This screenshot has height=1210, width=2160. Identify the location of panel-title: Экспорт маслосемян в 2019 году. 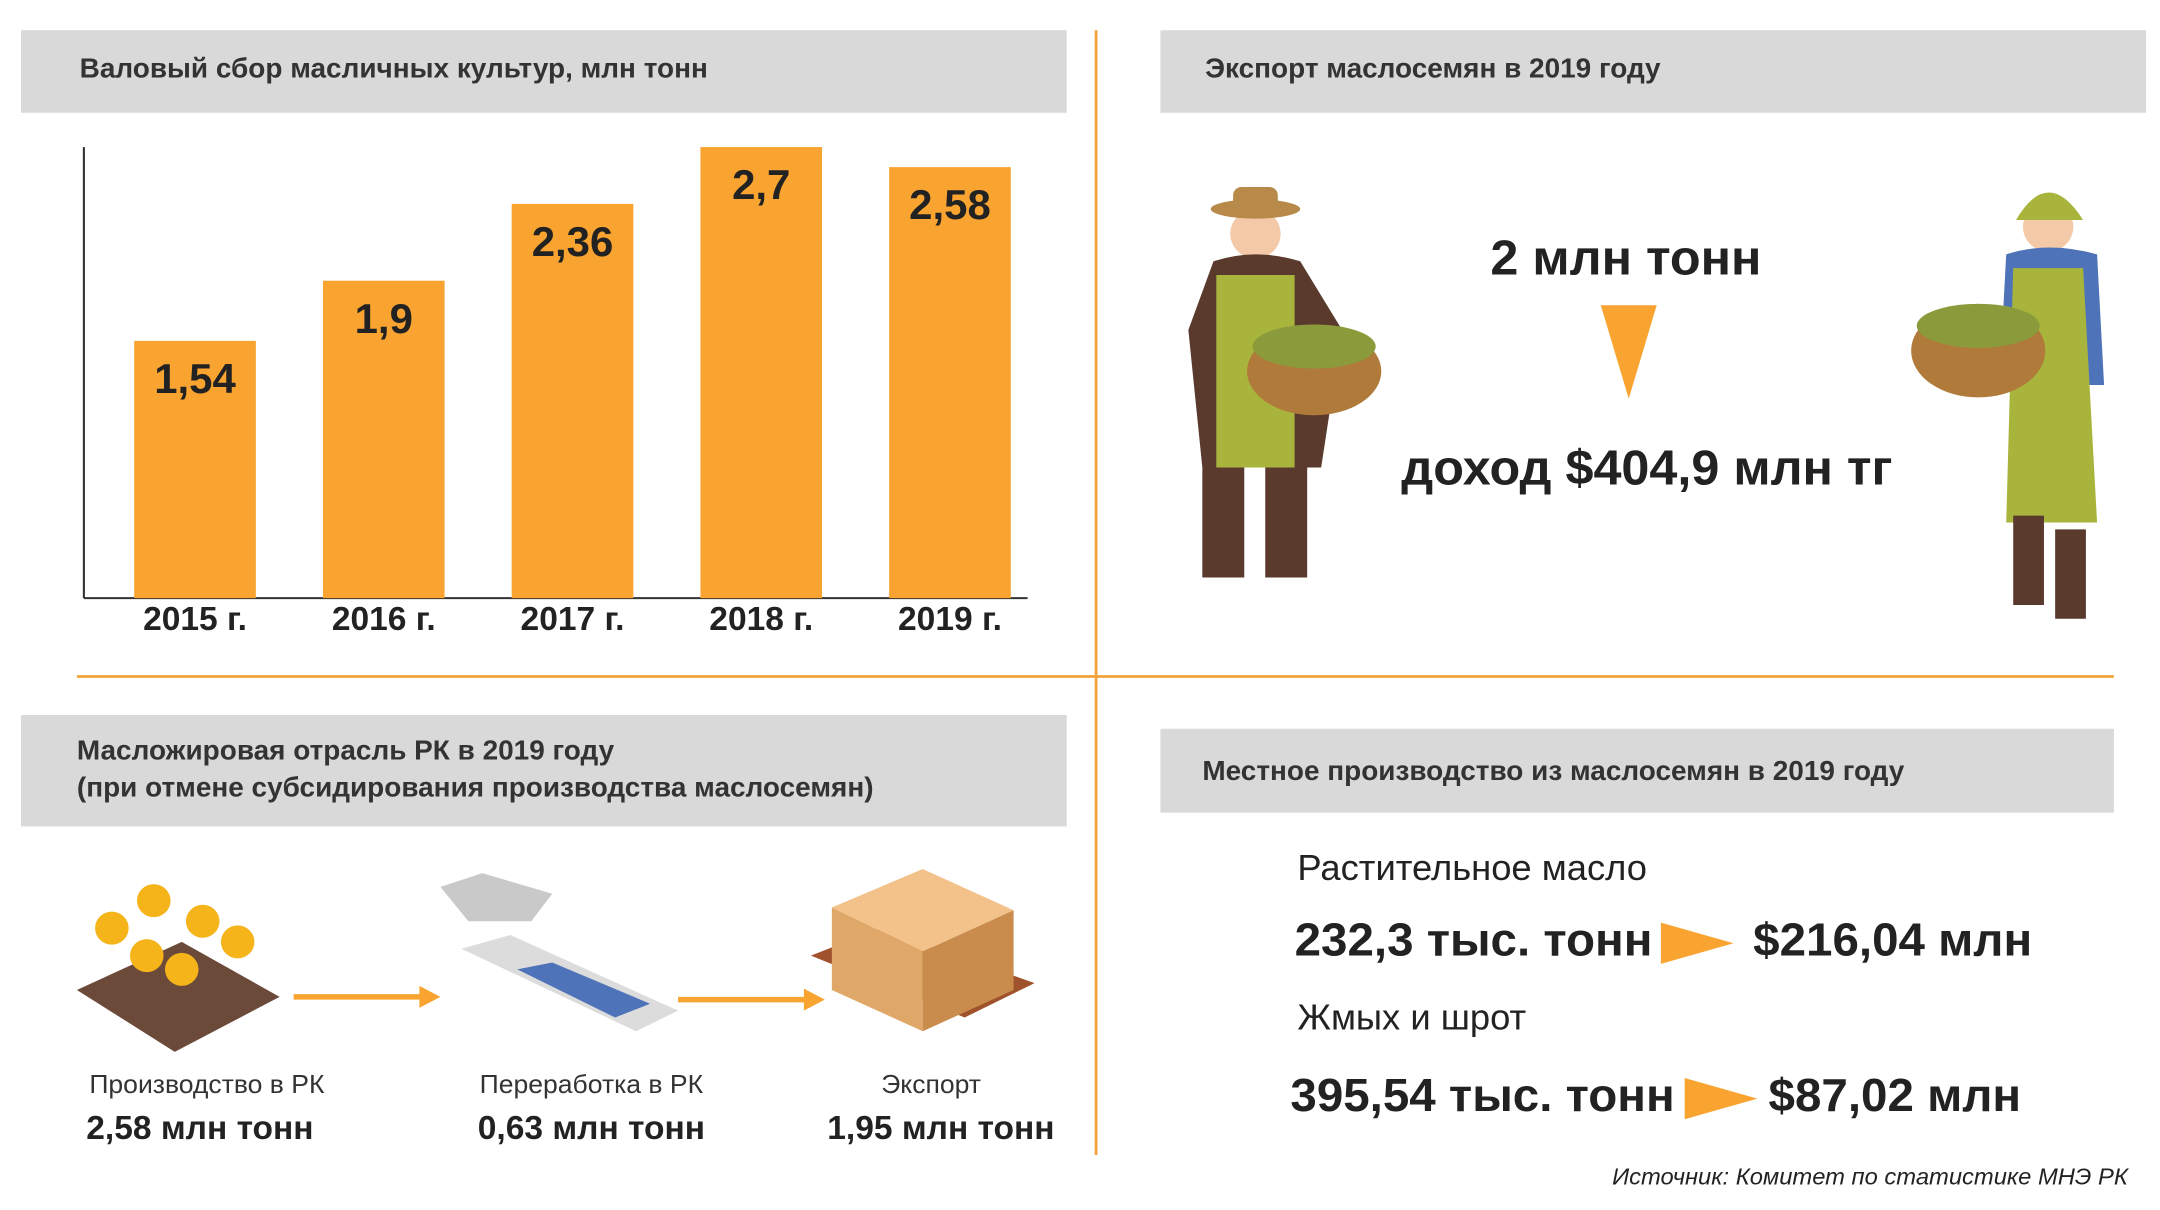
(1433, 68).